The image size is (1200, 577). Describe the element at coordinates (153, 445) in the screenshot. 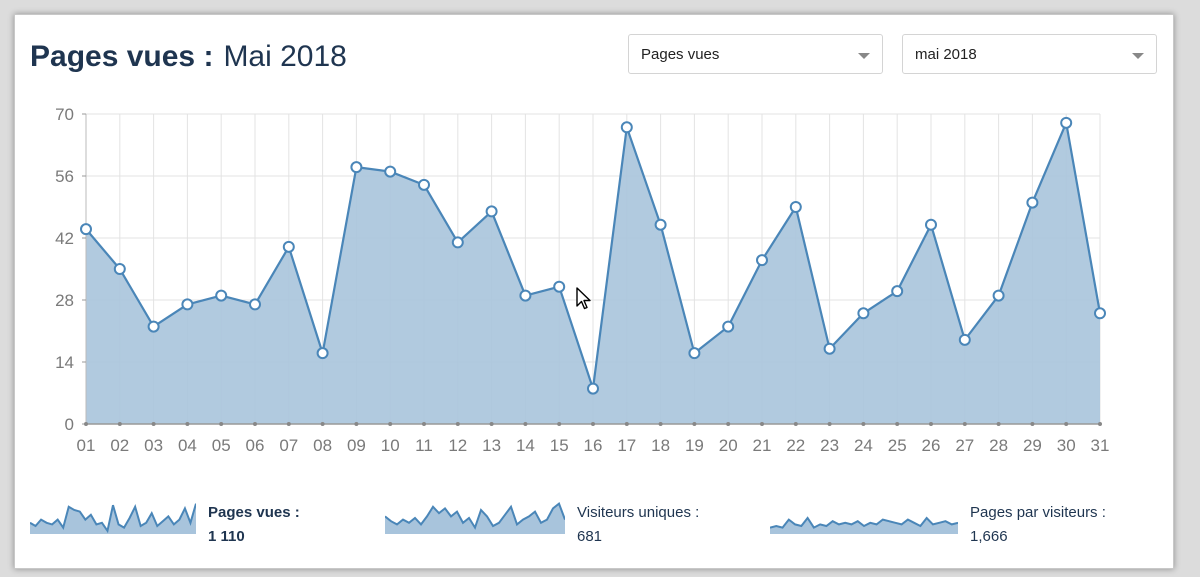

I see `x-tick-label: 03` at that location.